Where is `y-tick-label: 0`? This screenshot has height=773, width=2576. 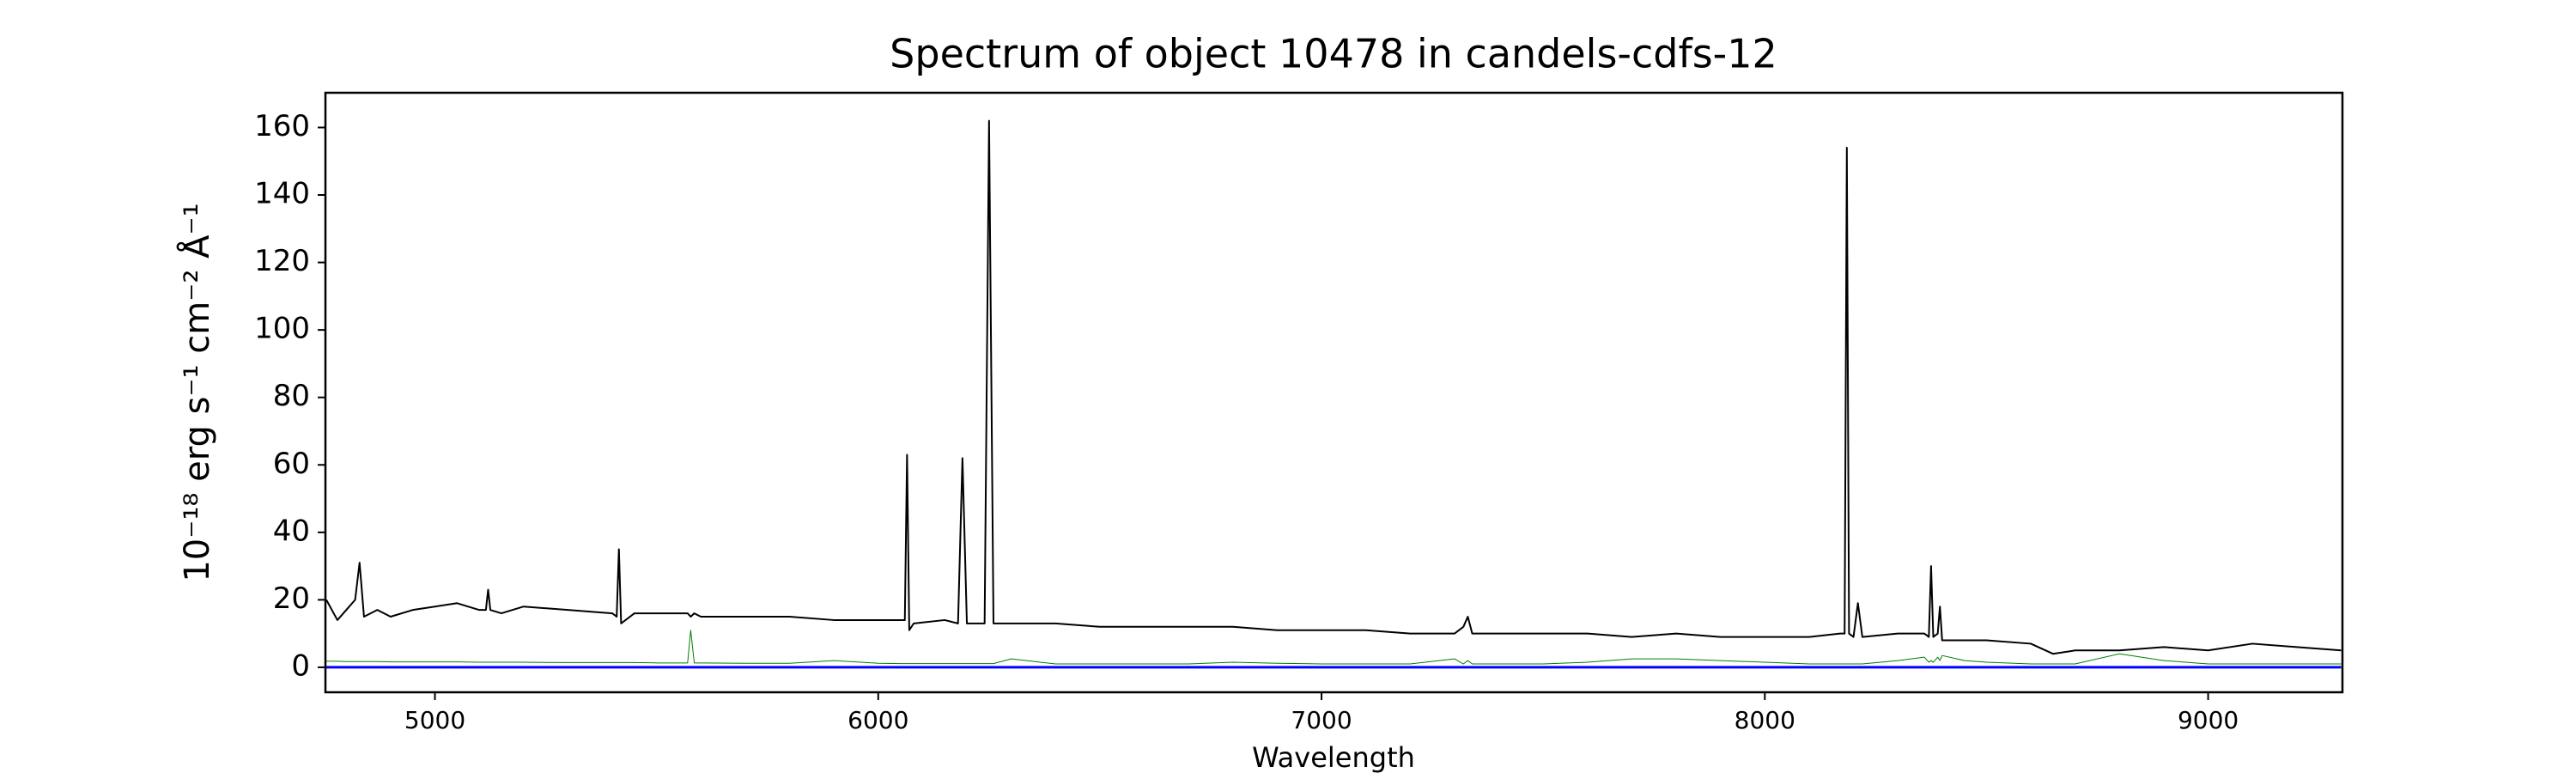 y-tick-label: 0 is located at coordinates (301, 665).